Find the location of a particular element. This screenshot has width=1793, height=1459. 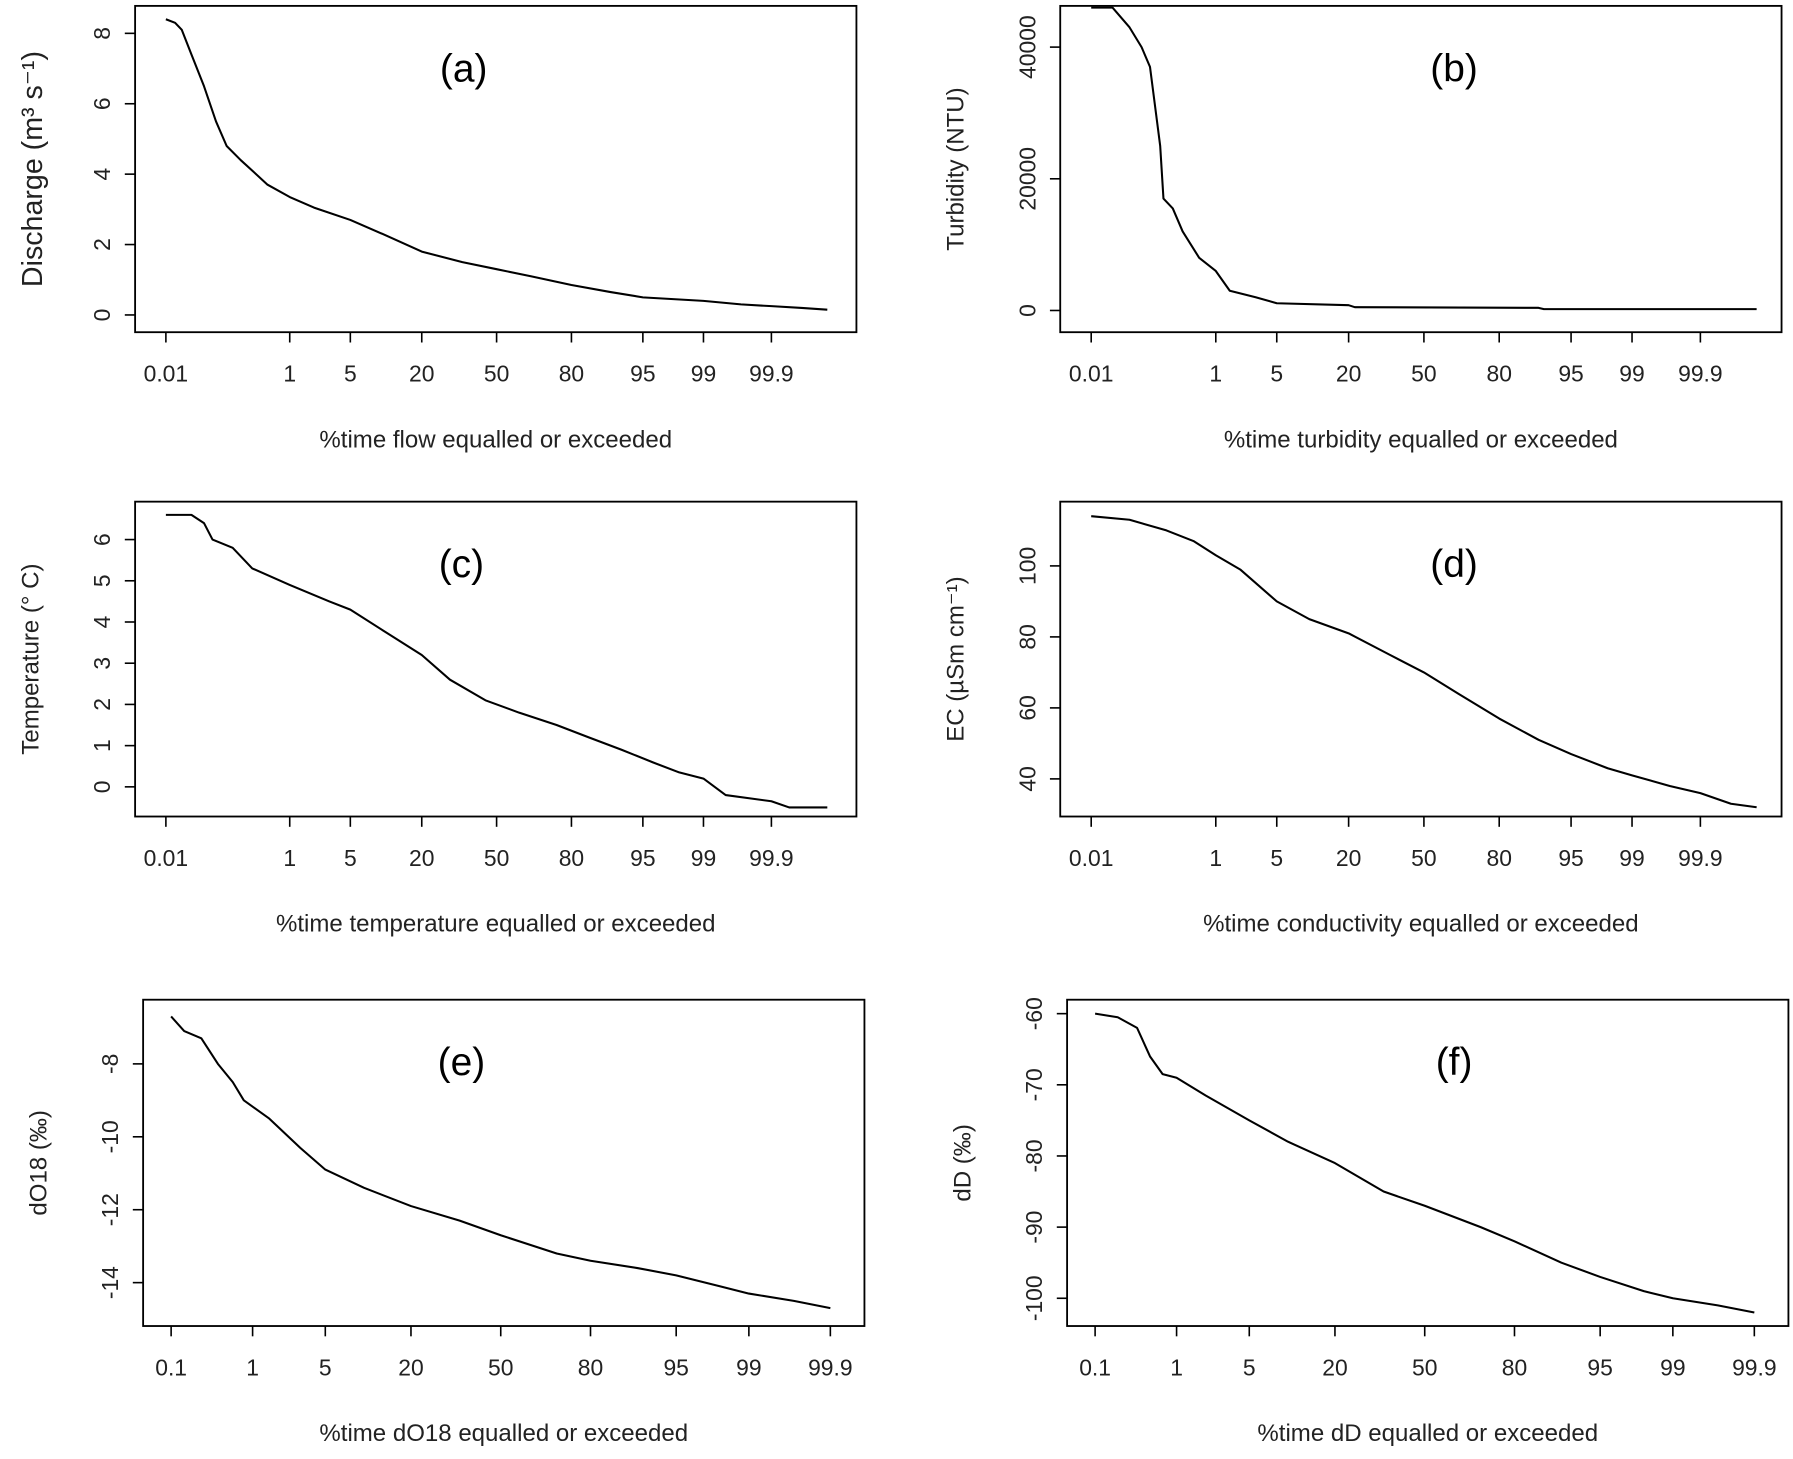

panel-title: (f) is located at coordinates (1454, 1062).